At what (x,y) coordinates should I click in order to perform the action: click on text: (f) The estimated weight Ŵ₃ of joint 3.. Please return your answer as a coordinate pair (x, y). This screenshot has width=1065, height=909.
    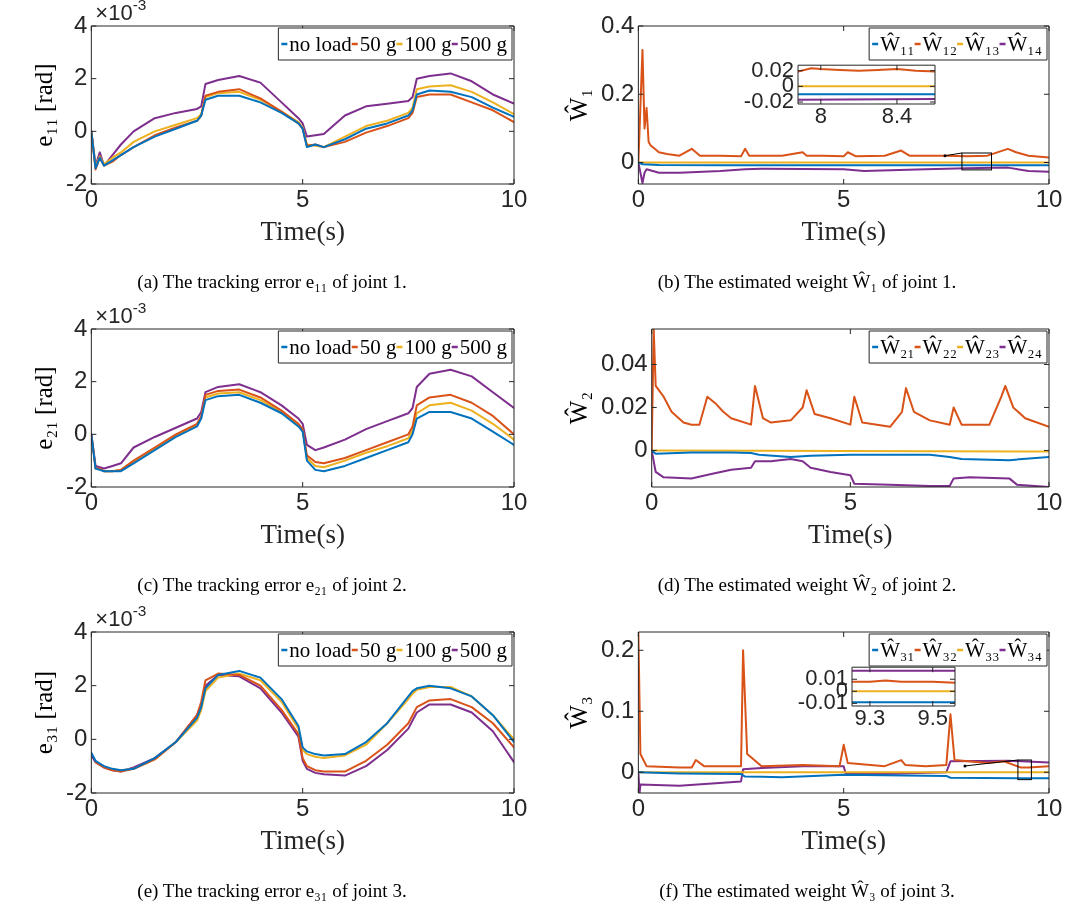
    Looking at the image, I should click on (807, 890).